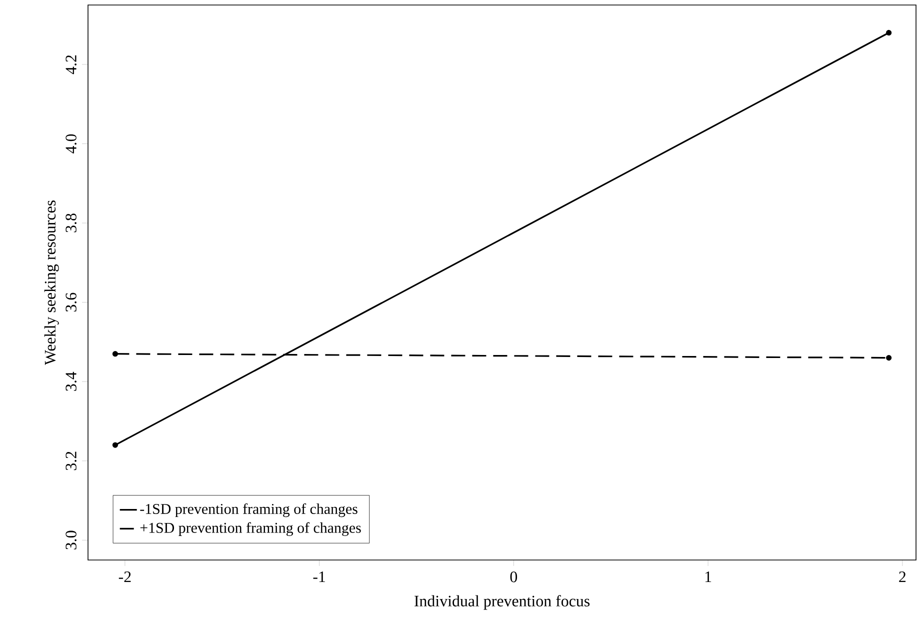 The width and height of the screenshot is (919, 625). I want to click on x-tick-label: 1, so click(708, 577).